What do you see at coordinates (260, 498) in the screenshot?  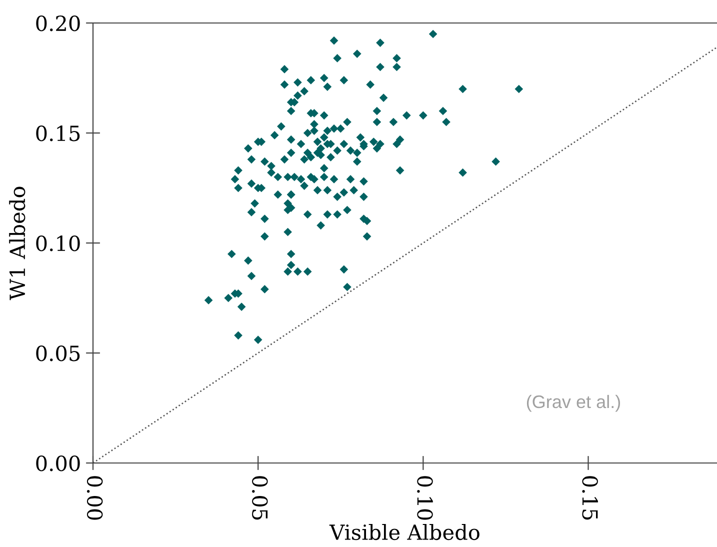 I see `x-tick-label: 0.05` at bounding box center [260, 498].